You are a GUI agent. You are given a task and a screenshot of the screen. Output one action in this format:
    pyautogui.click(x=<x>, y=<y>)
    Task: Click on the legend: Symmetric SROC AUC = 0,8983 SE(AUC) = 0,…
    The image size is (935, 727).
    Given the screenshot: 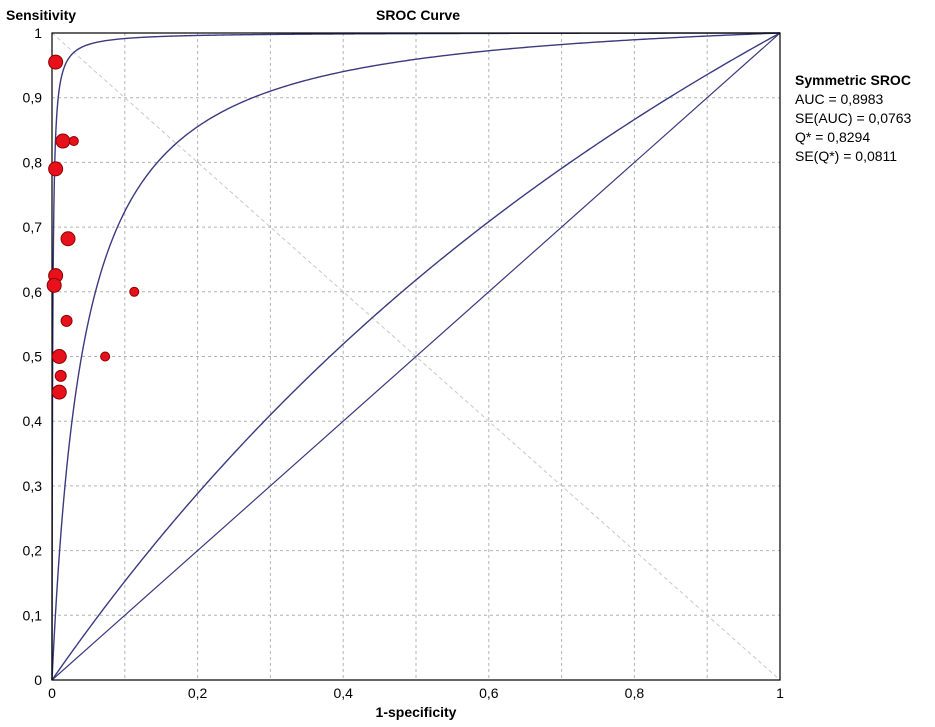 What is the action you would take?
    pyautogui.click(x=853, y=118)
    